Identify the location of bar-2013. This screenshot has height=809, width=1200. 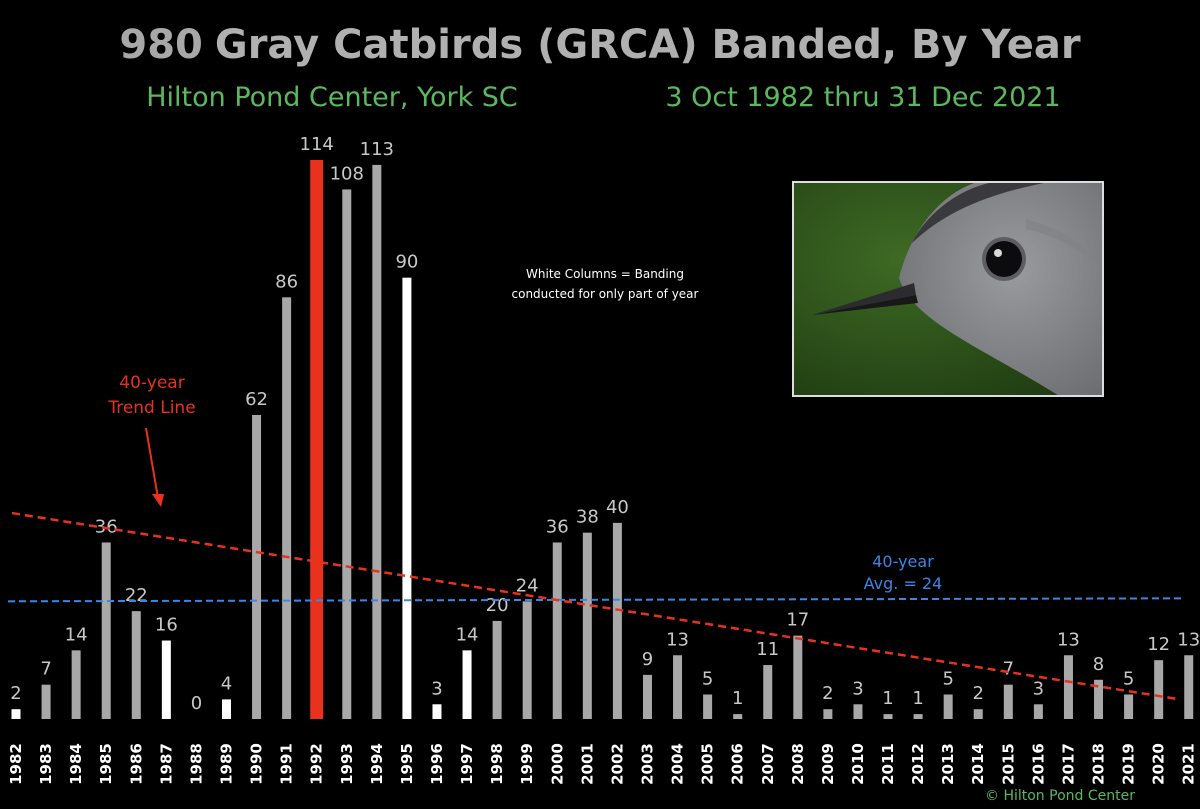
(948, 706).